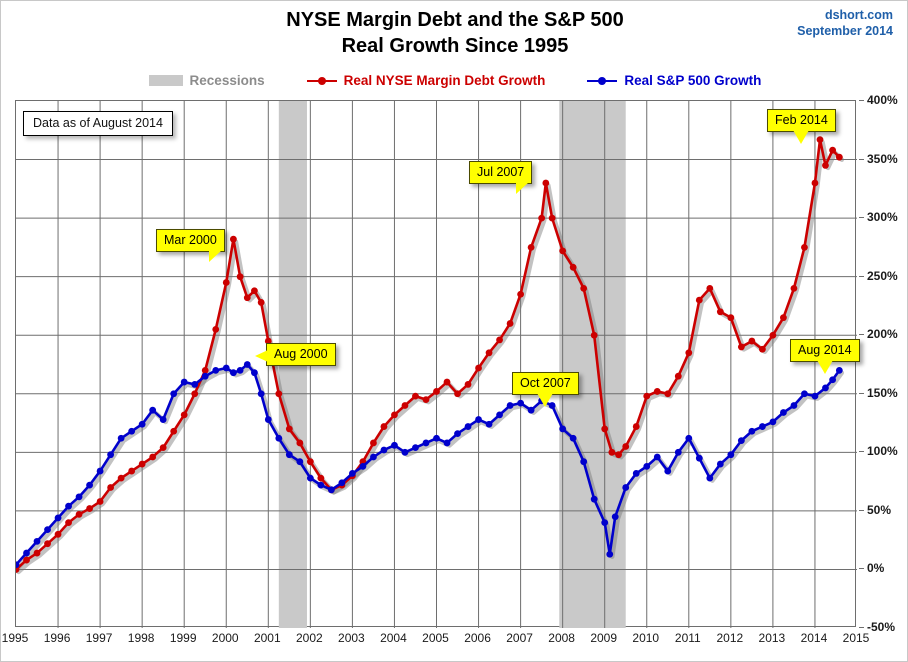  Describe the element at coordinates (604, 638) in the screenshot. I see `x-axis-tick-label: 2009` at that location.